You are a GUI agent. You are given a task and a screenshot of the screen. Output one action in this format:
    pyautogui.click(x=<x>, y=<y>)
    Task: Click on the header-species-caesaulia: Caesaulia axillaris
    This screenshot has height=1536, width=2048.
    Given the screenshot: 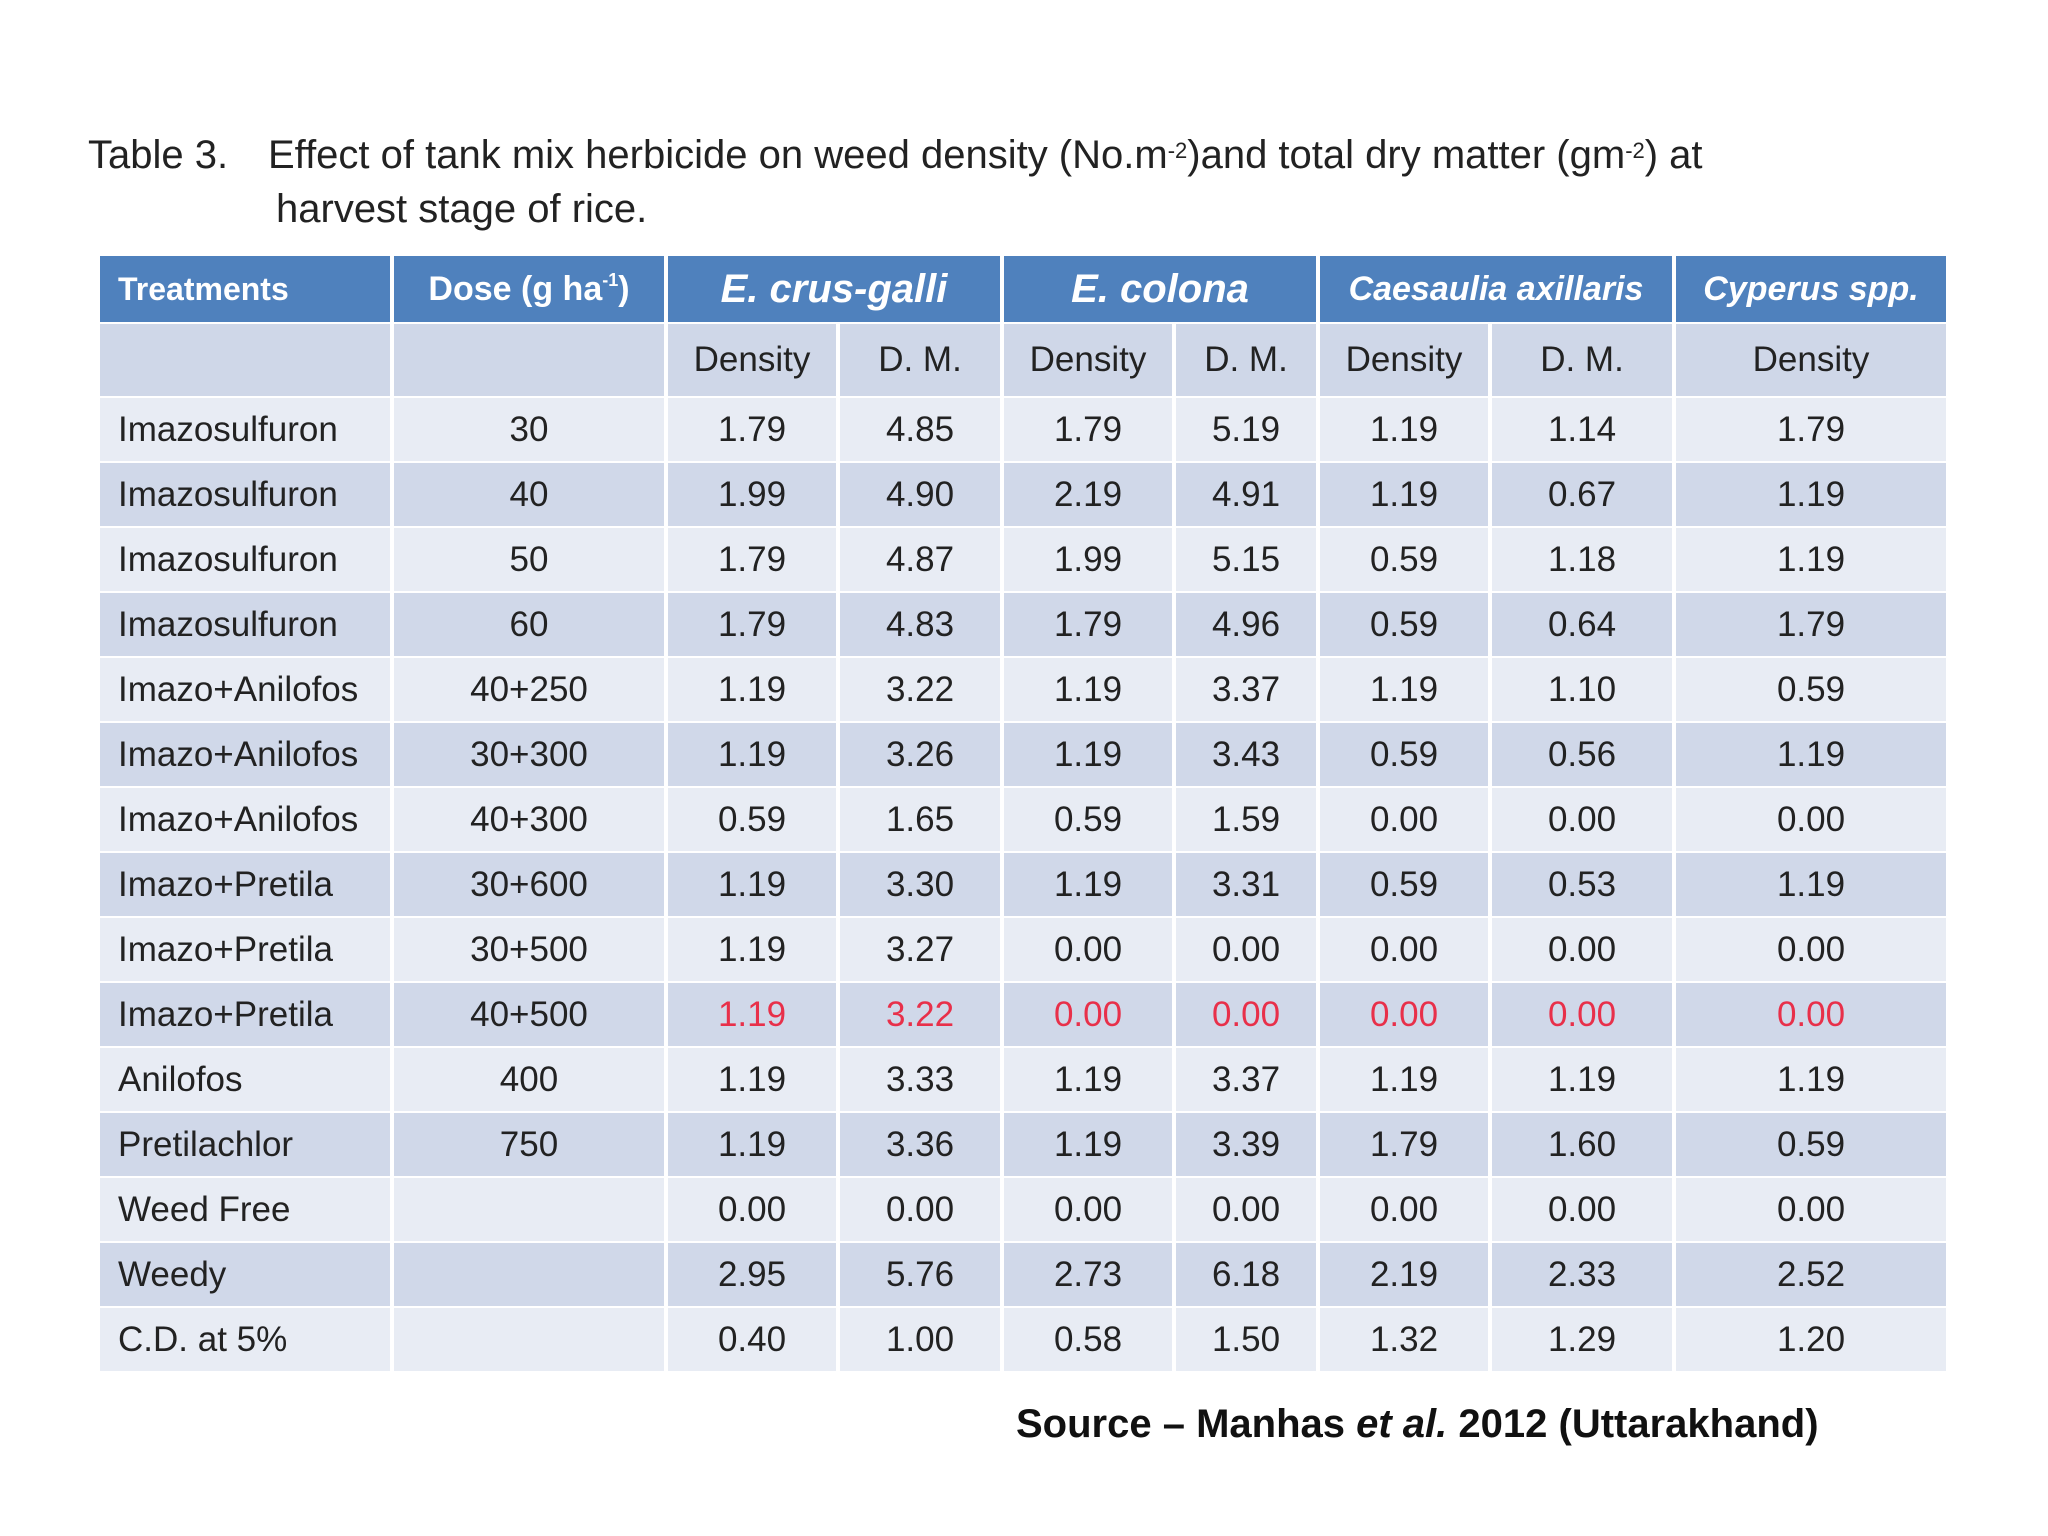 What is the action you would take?
    pyautogui.click(x=1496, y=289)
    